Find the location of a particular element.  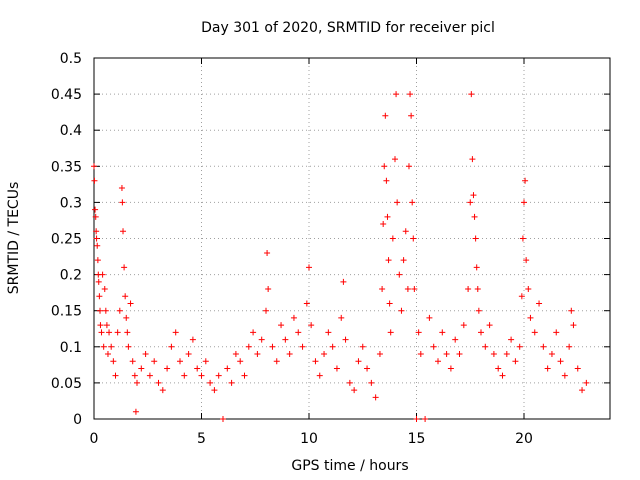

y-tick-label: 0.35 is located at coordinates (66, 167).